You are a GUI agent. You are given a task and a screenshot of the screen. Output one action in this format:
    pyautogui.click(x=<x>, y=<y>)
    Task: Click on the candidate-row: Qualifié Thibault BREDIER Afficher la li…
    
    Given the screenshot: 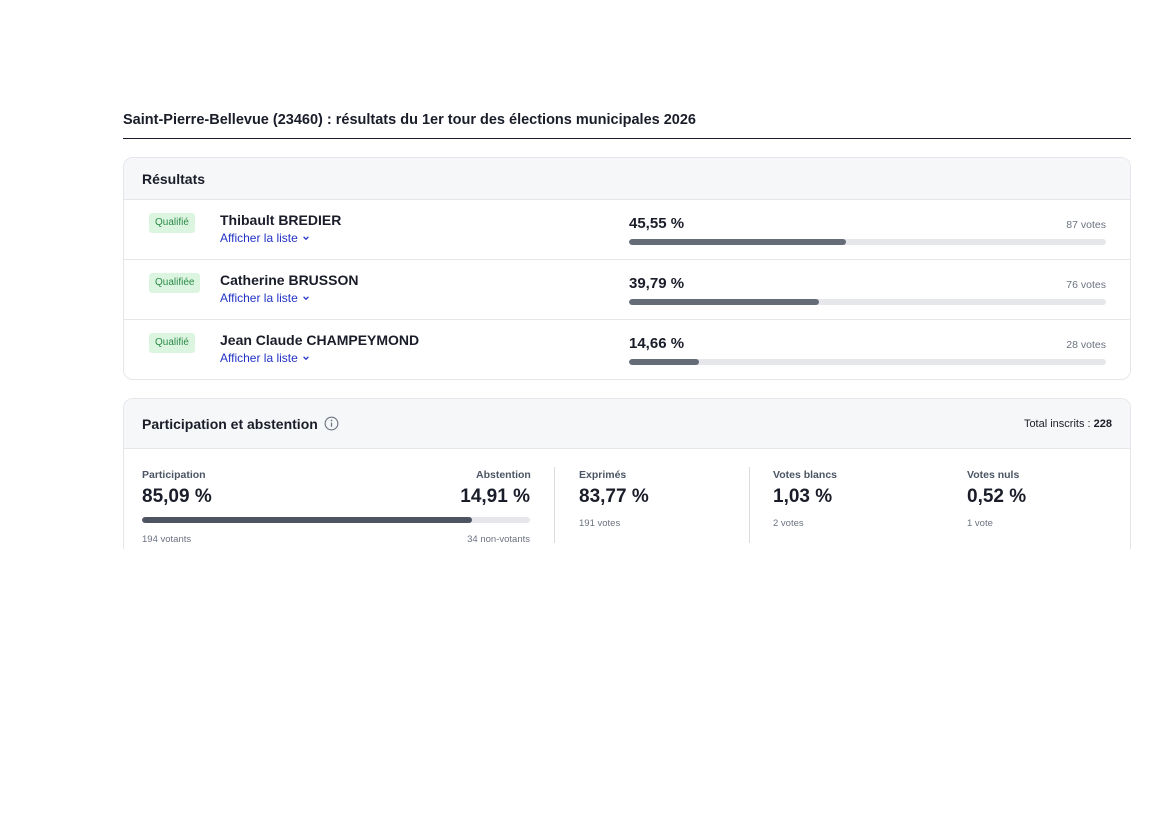 What is the action you would take?
    pyautogui.click(x=627, y=230)
    